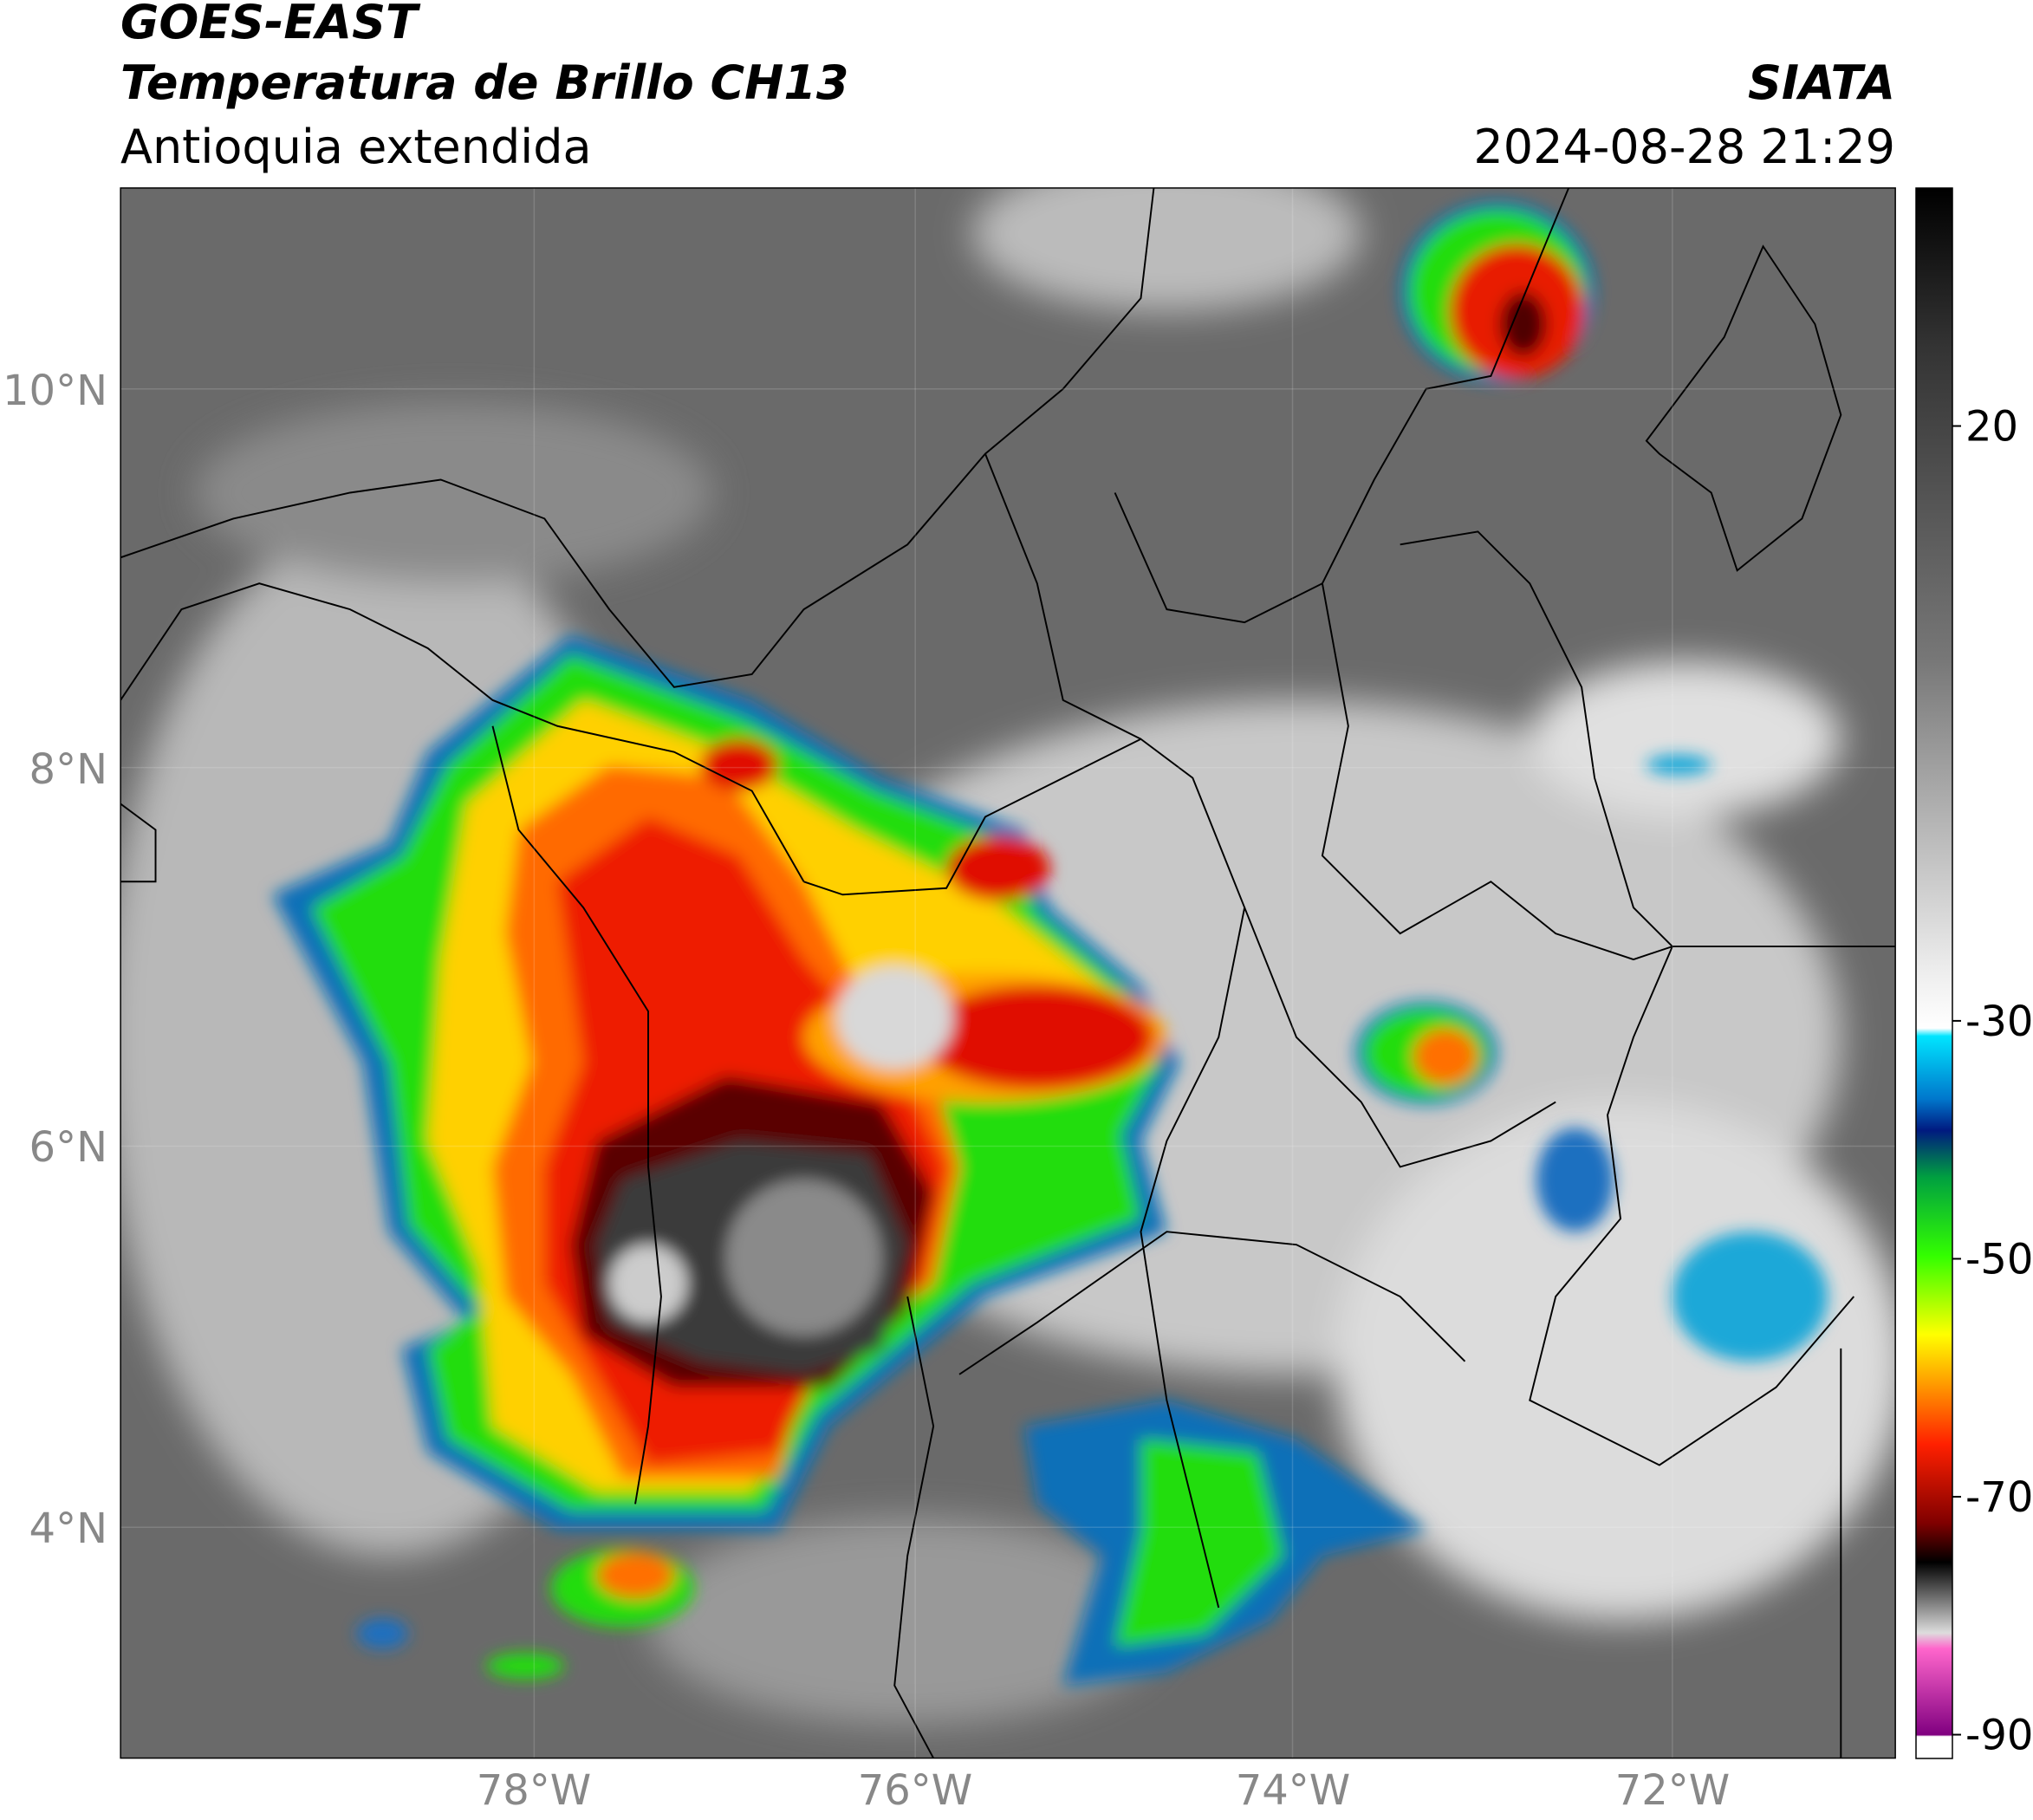  I want to click on lat-label: 8°N, so click(68, 769).